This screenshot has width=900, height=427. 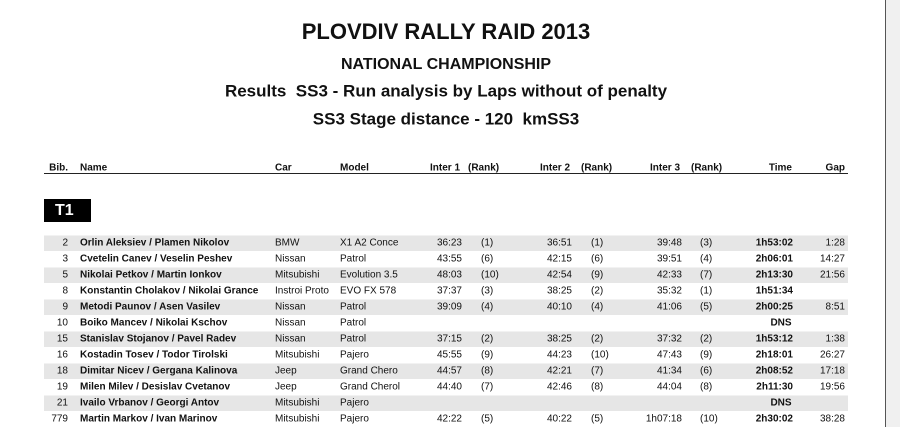 I want to click on table-cell: Grand Cherol, so click(x=370, y=387).